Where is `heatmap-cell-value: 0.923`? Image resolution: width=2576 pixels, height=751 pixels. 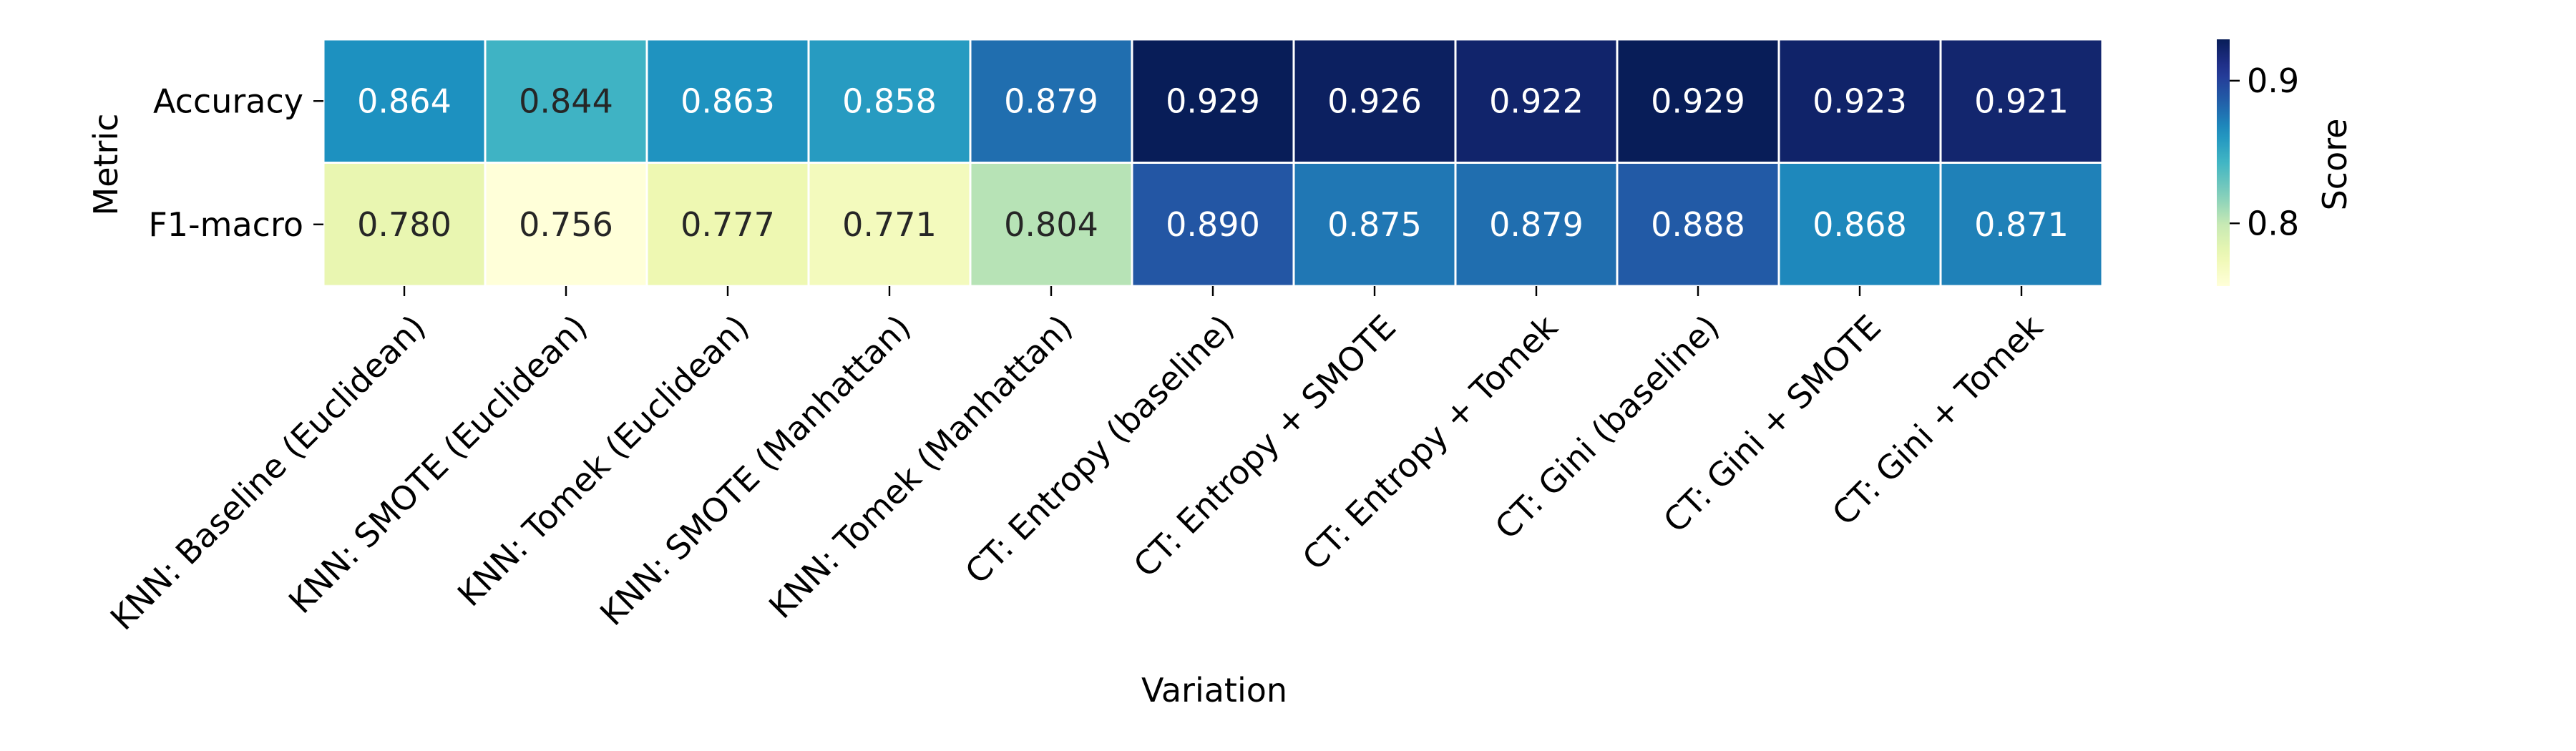
heatmap-cell-value: 0.923 is located at coordinates (1860, 101).